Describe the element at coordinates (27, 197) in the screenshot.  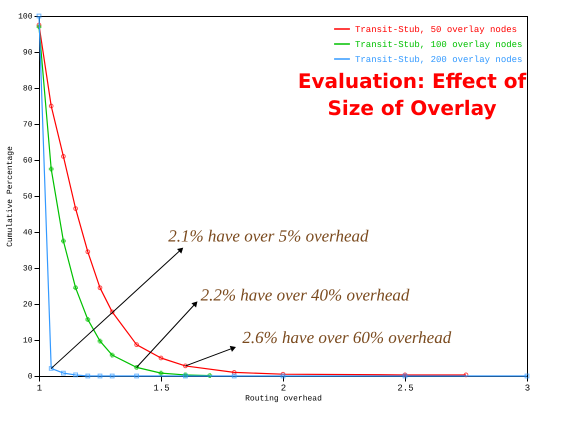
I see `y-tick-label: 50` at that location.